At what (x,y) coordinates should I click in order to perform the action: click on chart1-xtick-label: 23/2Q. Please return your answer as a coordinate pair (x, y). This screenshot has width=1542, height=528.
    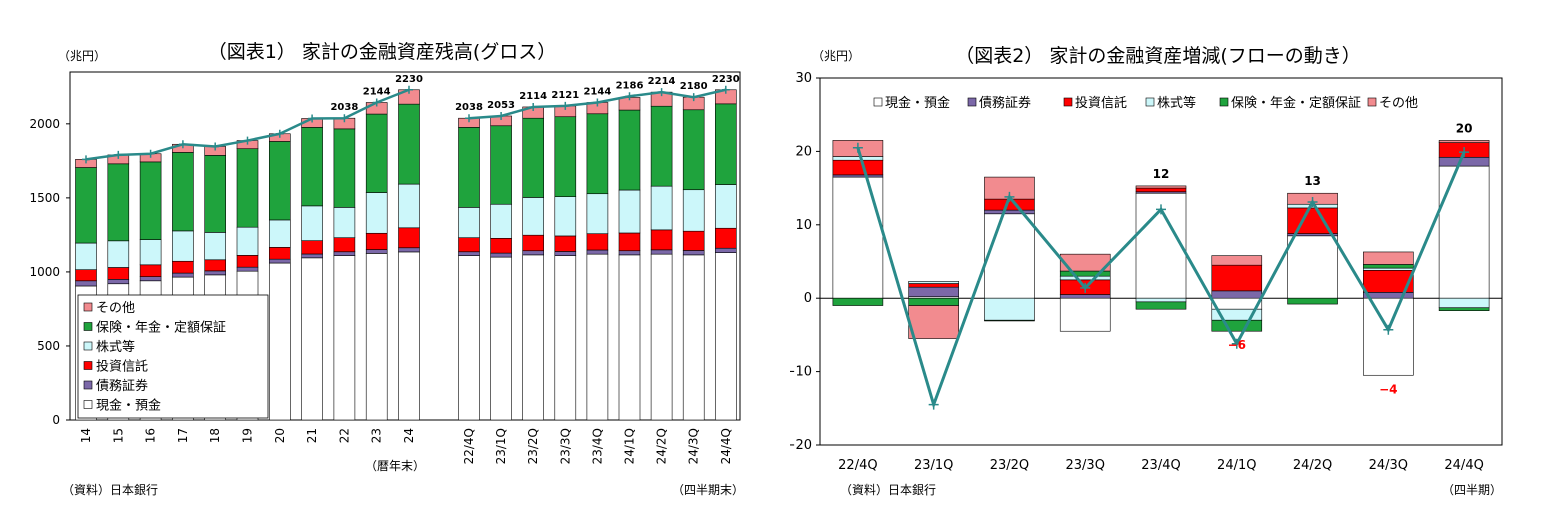
    Looking at the image, I should click on (533, 446).